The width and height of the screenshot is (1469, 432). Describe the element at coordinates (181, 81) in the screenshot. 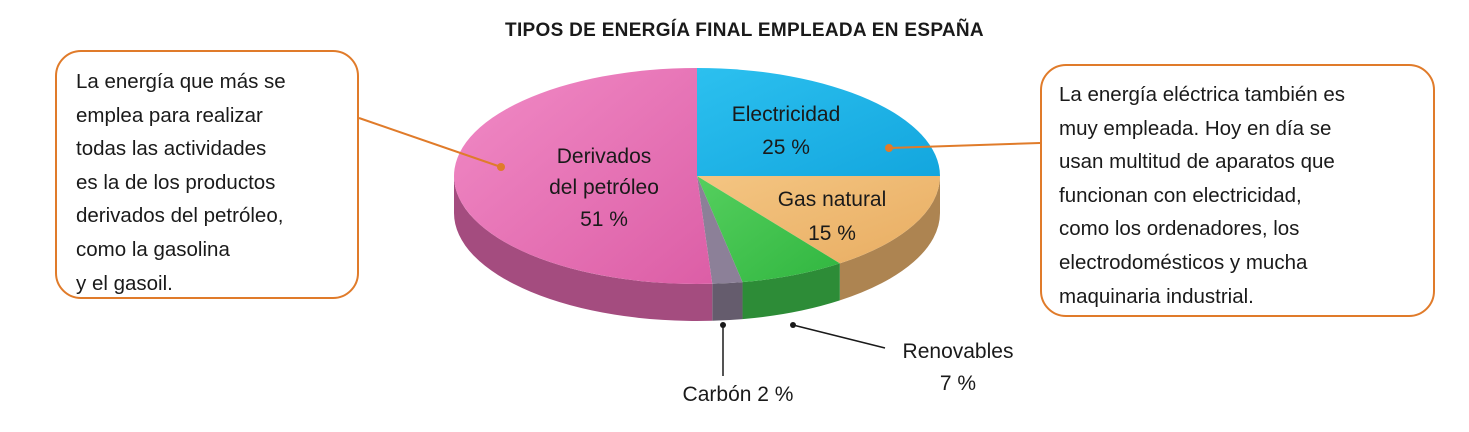

I see `callout-text-line: La energía que más se` at that location.